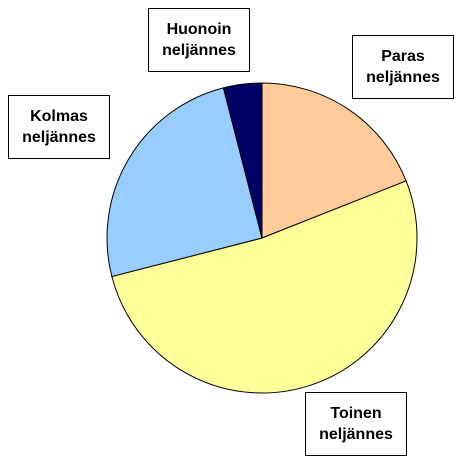  I want to click on slice-label: Toinen neljännes, so click(356, 424).